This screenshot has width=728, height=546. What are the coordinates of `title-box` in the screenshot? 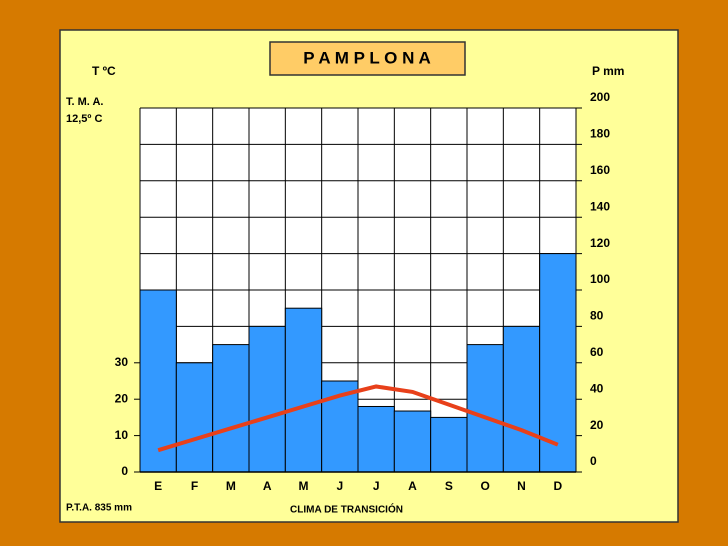 It's located at (367, 58).